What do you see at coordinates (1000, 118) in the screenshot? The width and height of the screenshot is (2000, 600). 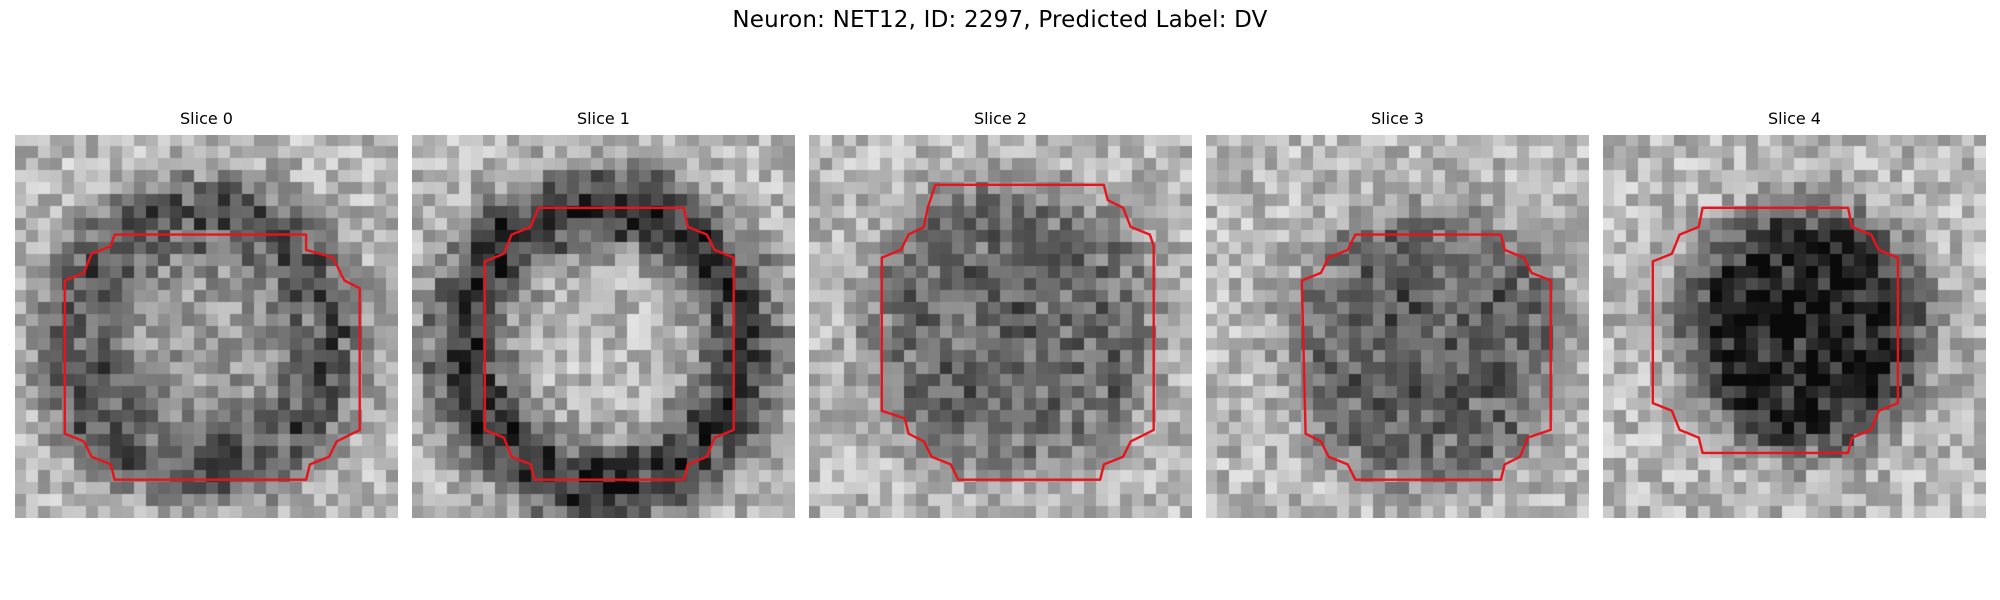 I see `slice-title-2: Slice 2` at bounding box center [1000, 118].